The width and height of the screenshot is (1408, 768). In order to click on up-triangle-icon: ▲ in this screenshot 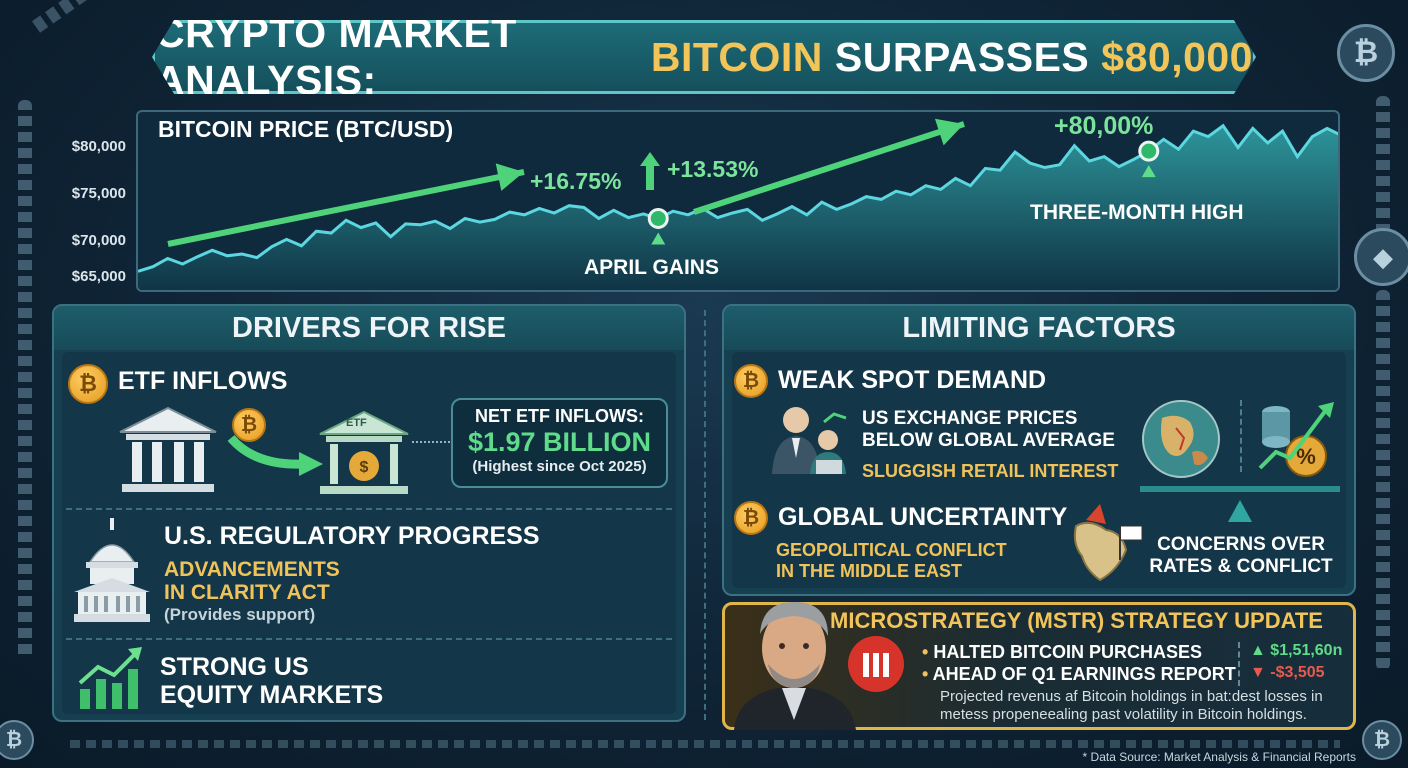, I will do `click(1258, 650)`.